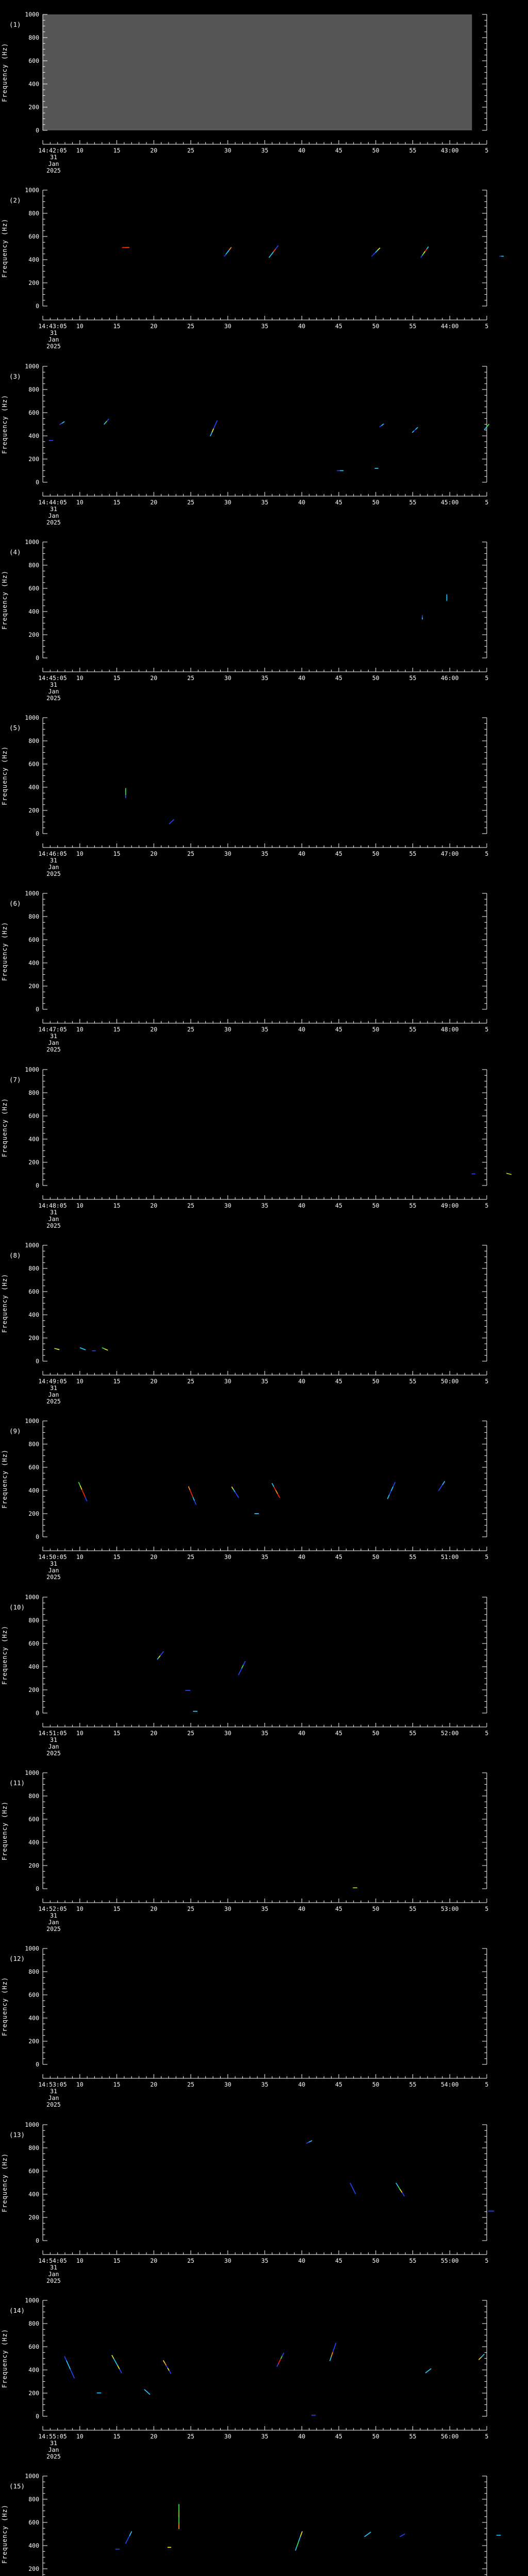  I want to click on x-tick-label: 14:50:05, so click(53, 1557).